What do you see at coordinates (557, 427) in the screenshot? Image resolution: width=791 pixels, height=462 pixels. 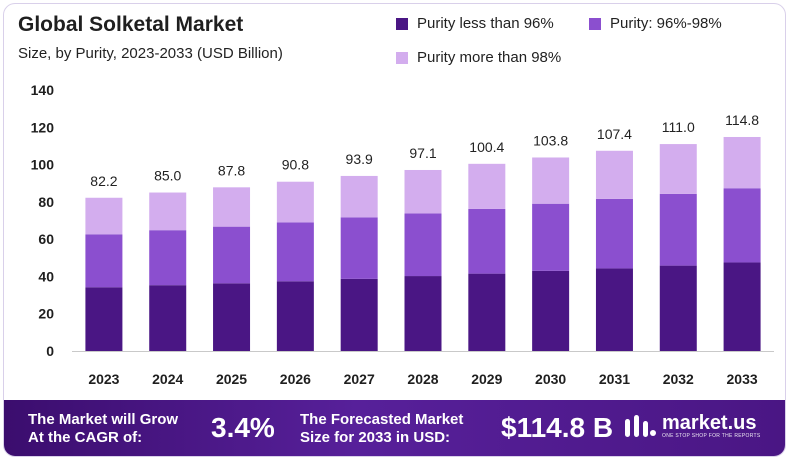 I see `forecast-value: $114.8 B` at bounding box center [557, 427].